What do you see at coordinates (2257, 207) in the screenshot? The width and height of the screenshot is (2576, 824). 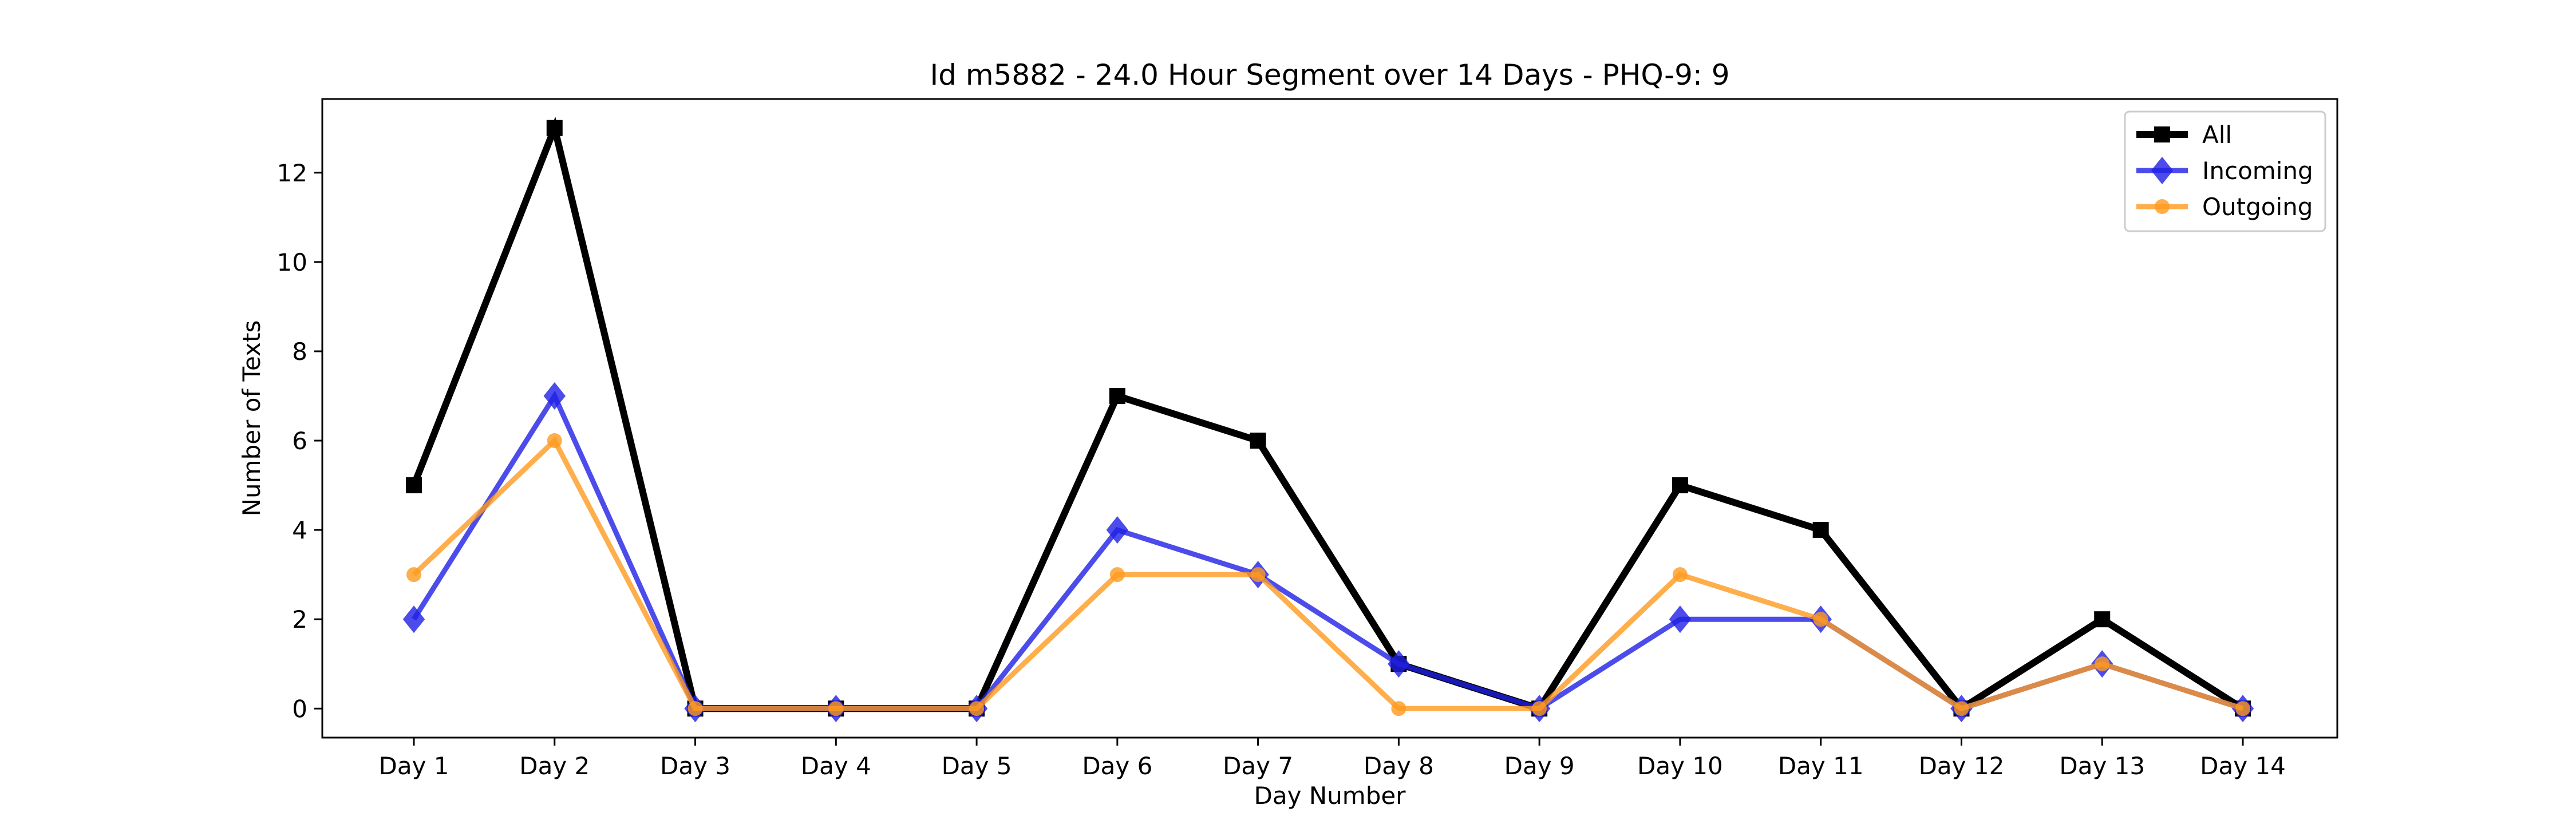 I see `legend-label-outgoing: Outgoing` at bounding box center [2257, 207].